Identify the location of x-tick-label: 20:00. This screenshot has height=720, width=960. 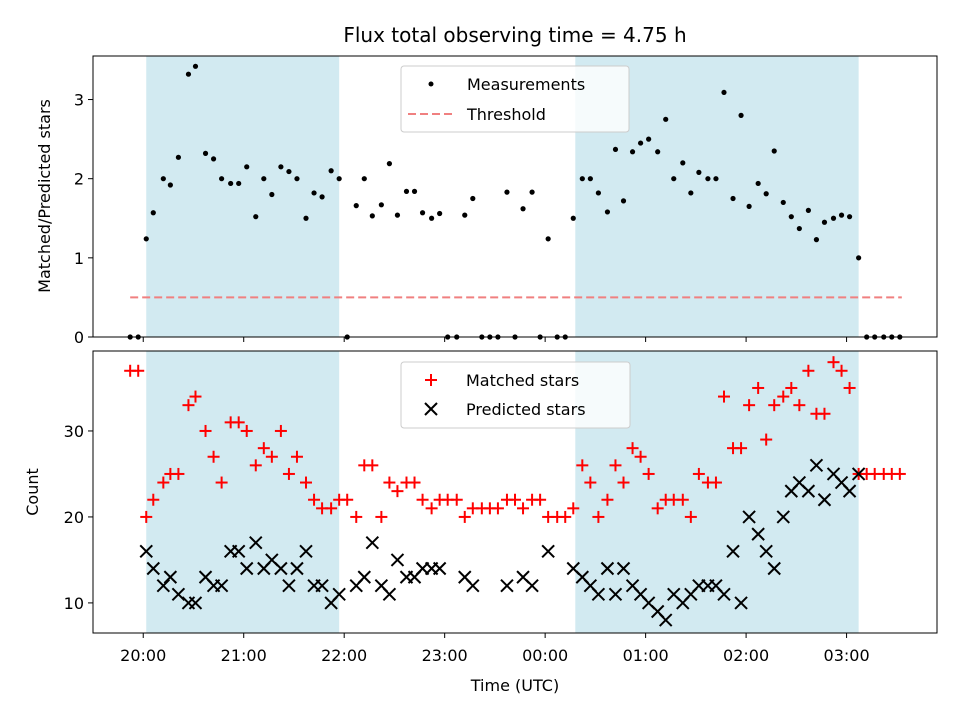
(143, 655).